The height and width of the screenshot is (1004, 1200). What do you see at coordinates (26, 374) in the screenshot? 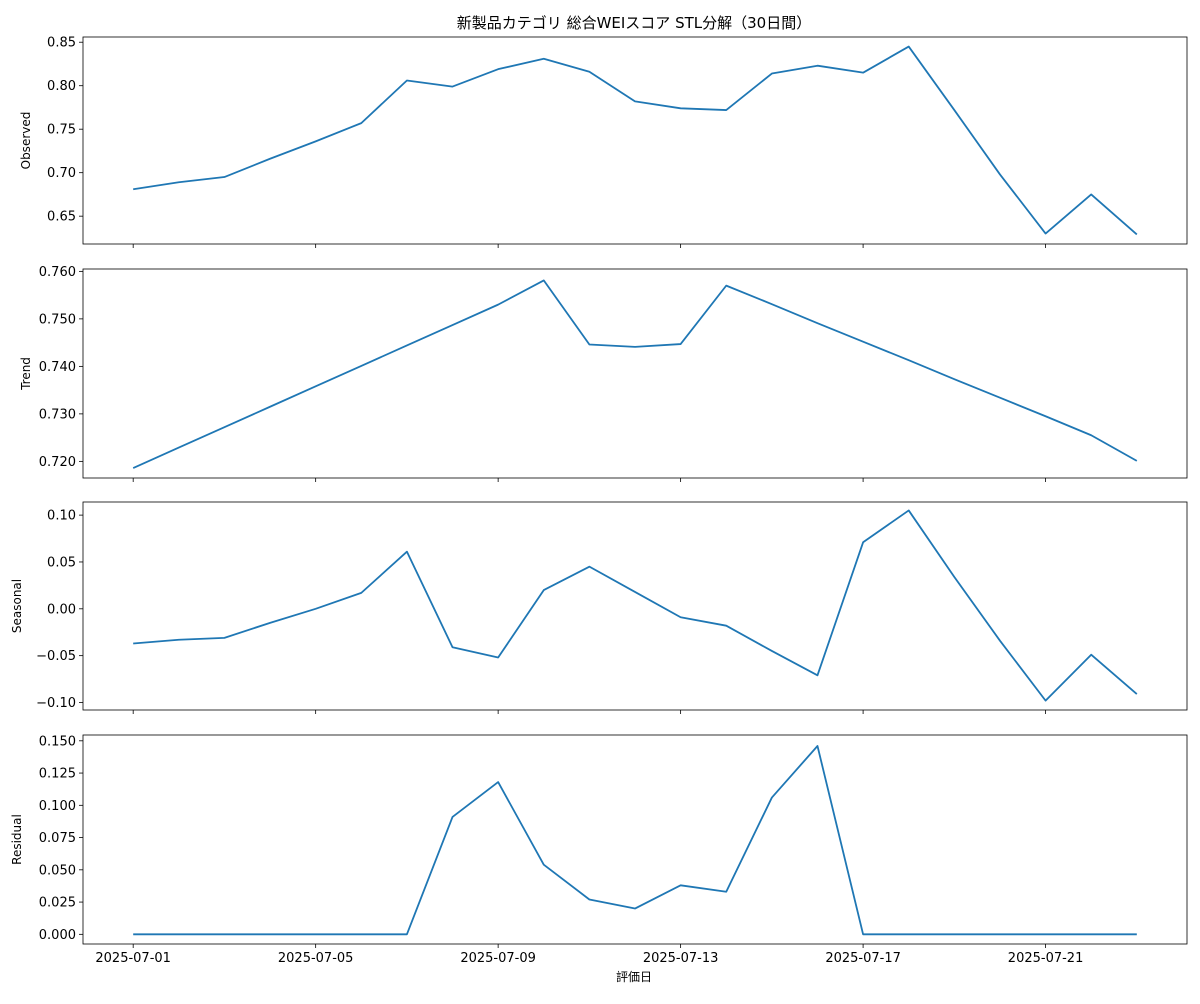
I see `trend-ylabel: Trend` at bounding box center [26, 374].